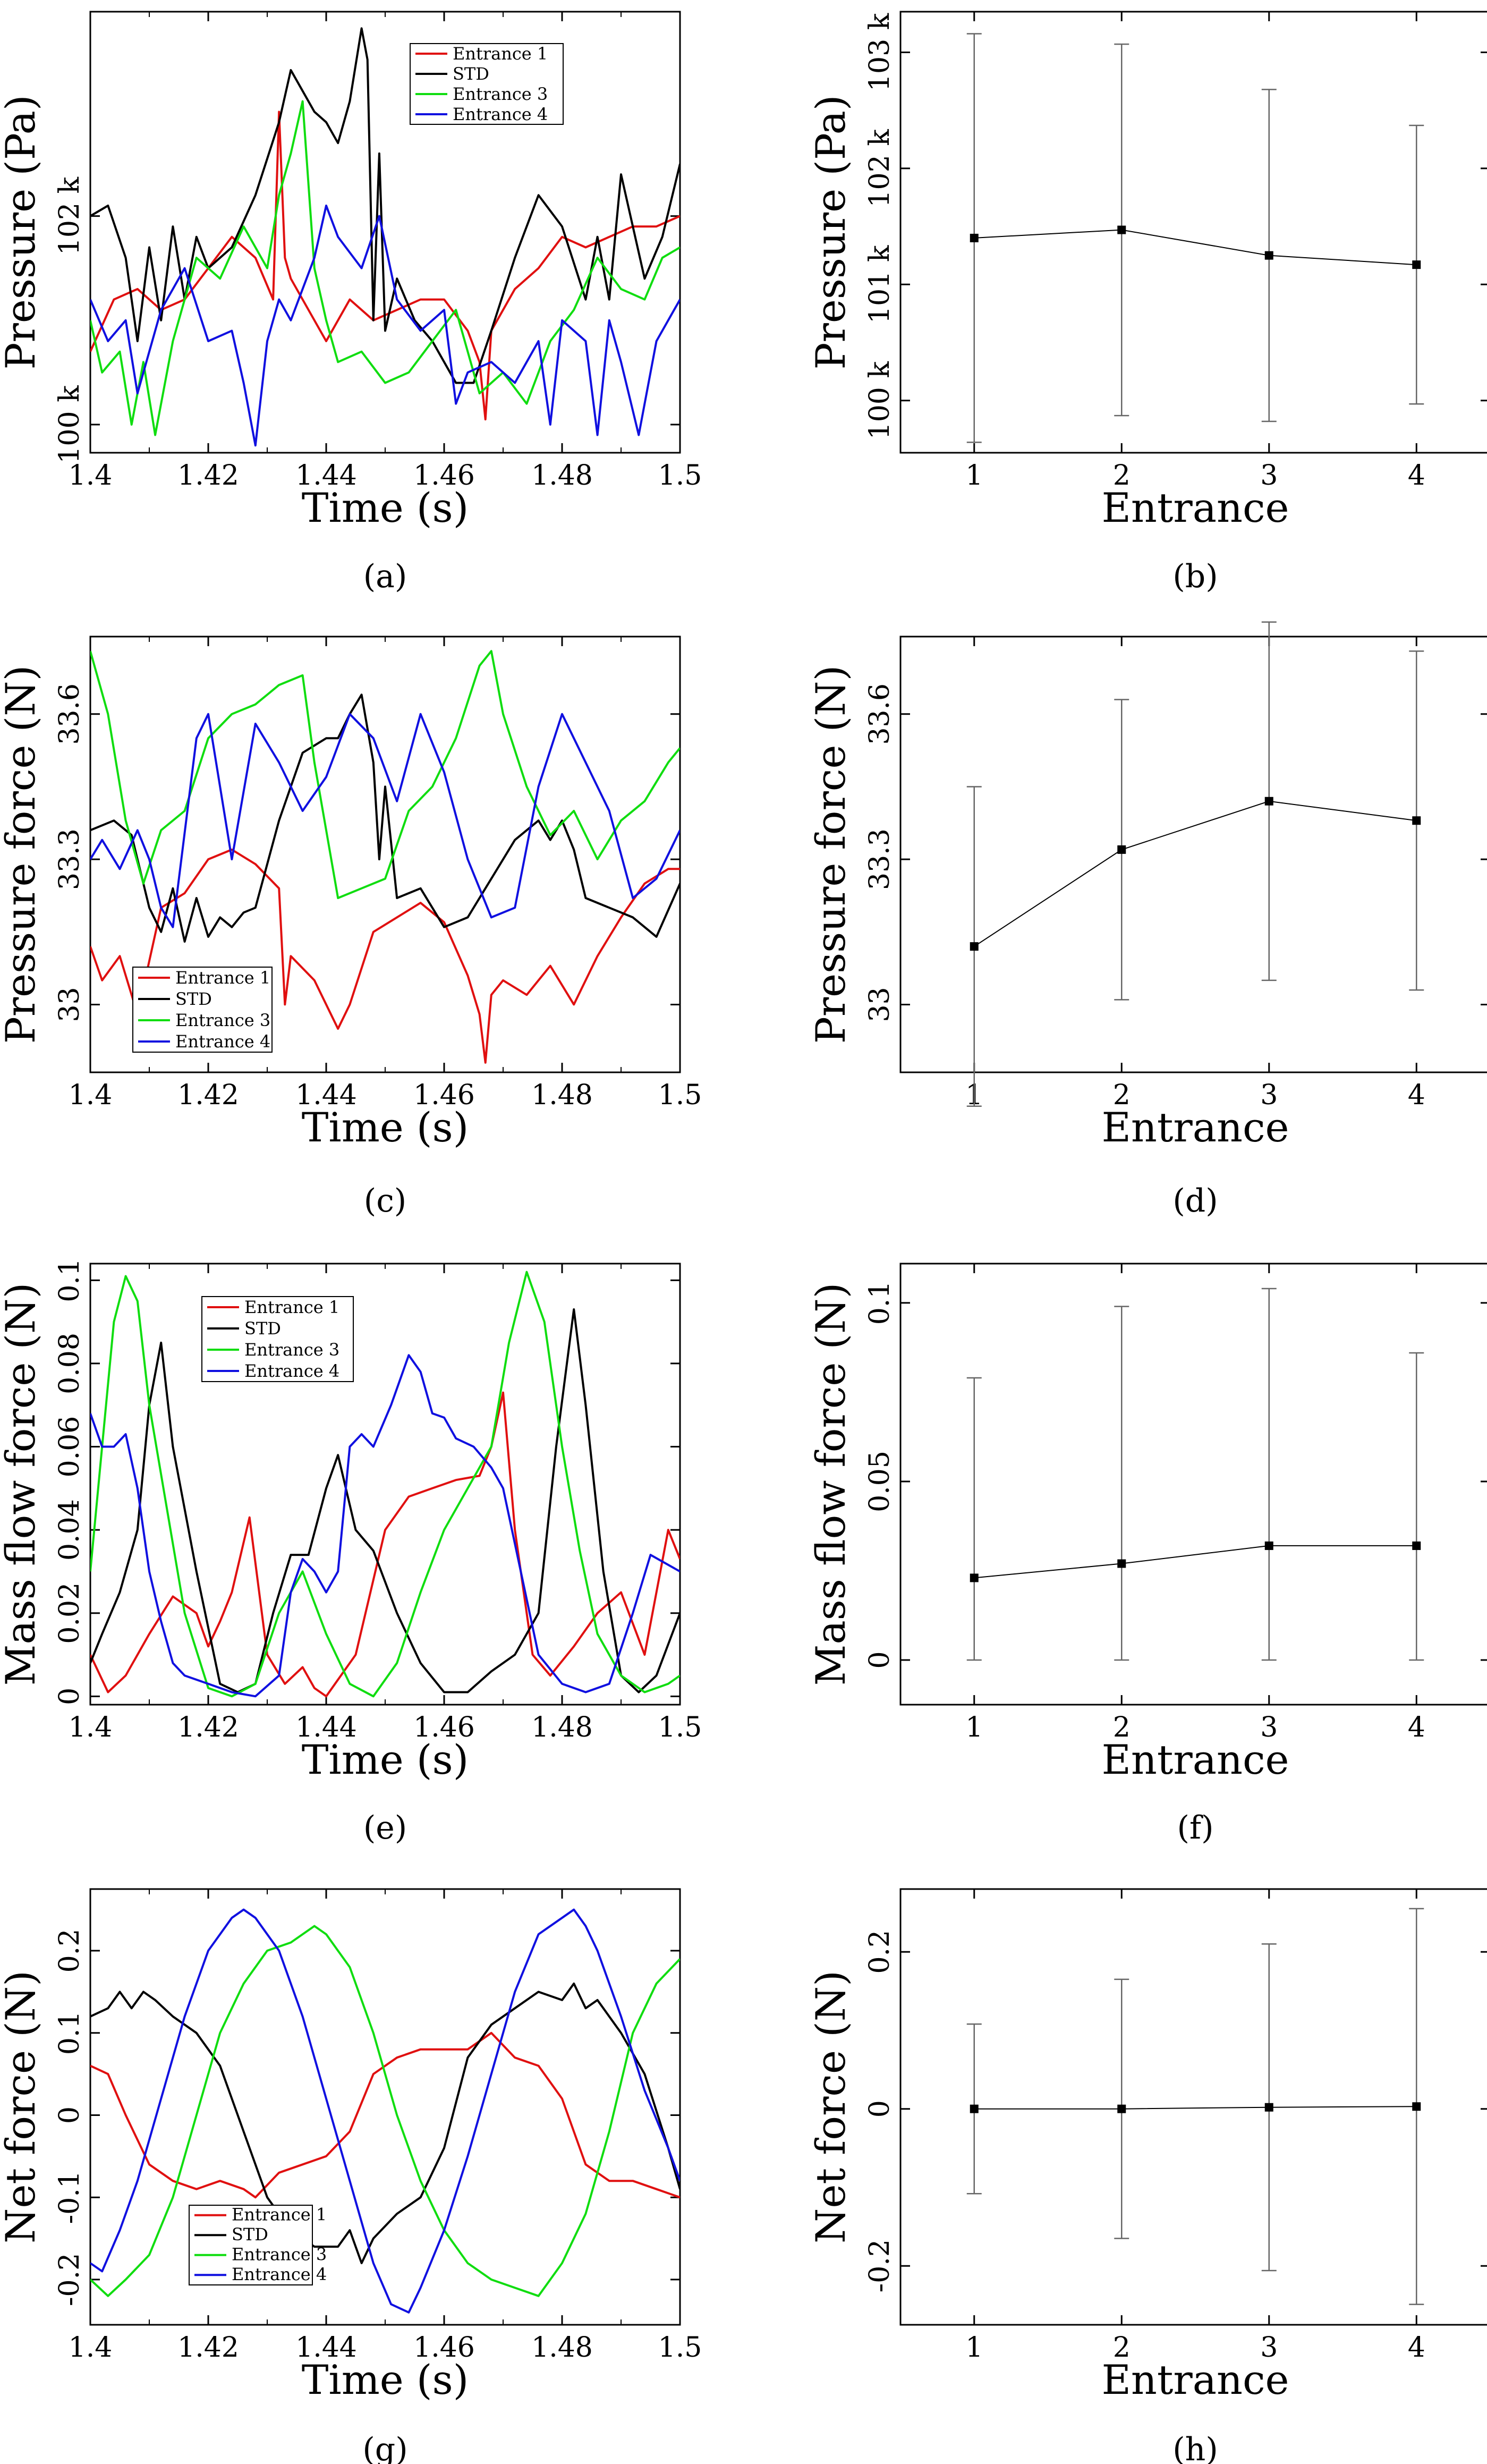 The width and height of the screenshot is (1487, 2464). What do you see at coordinates (880, 2265) in the screenshot?
I see `y-tick-label: -0.2` at bounding box center [880, 2265].